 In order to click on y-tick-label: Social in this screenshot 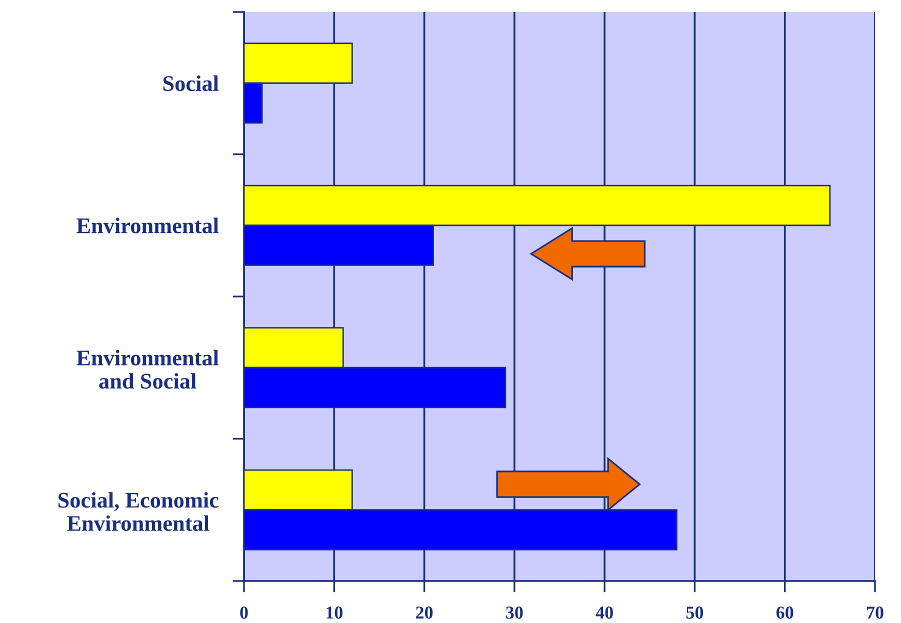, I will do `click(191, 83)`.